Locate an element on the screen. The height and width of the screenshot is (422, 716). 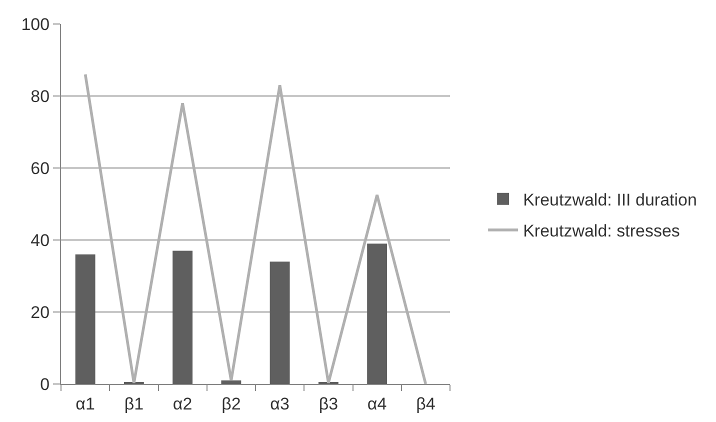
x-tick-label: β4 is located at coordinates (426, 404).